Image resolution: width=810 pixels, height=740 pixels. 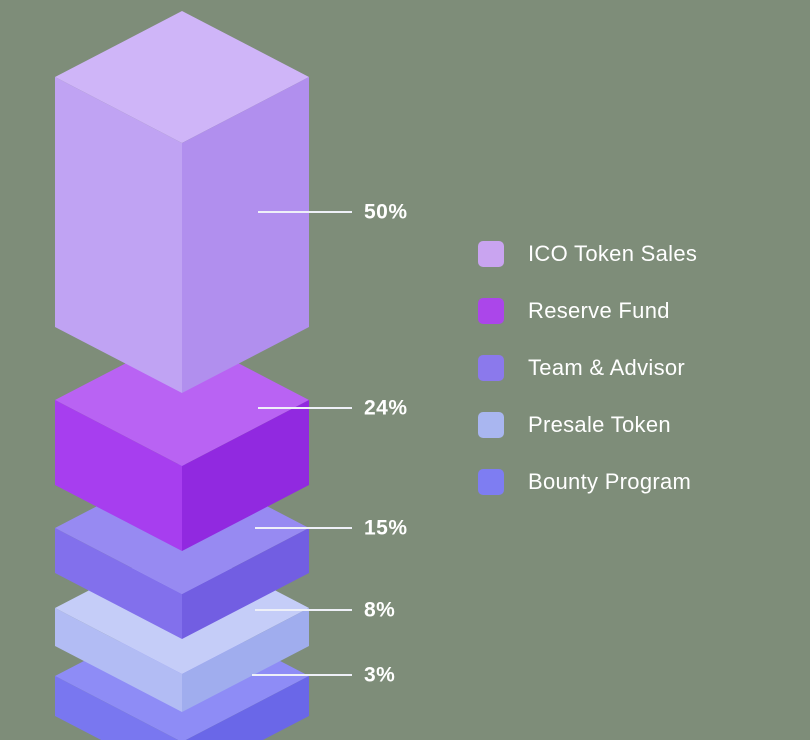 I want to click on value-label-reserve-fund: 24%, so click(x=386, y=408).